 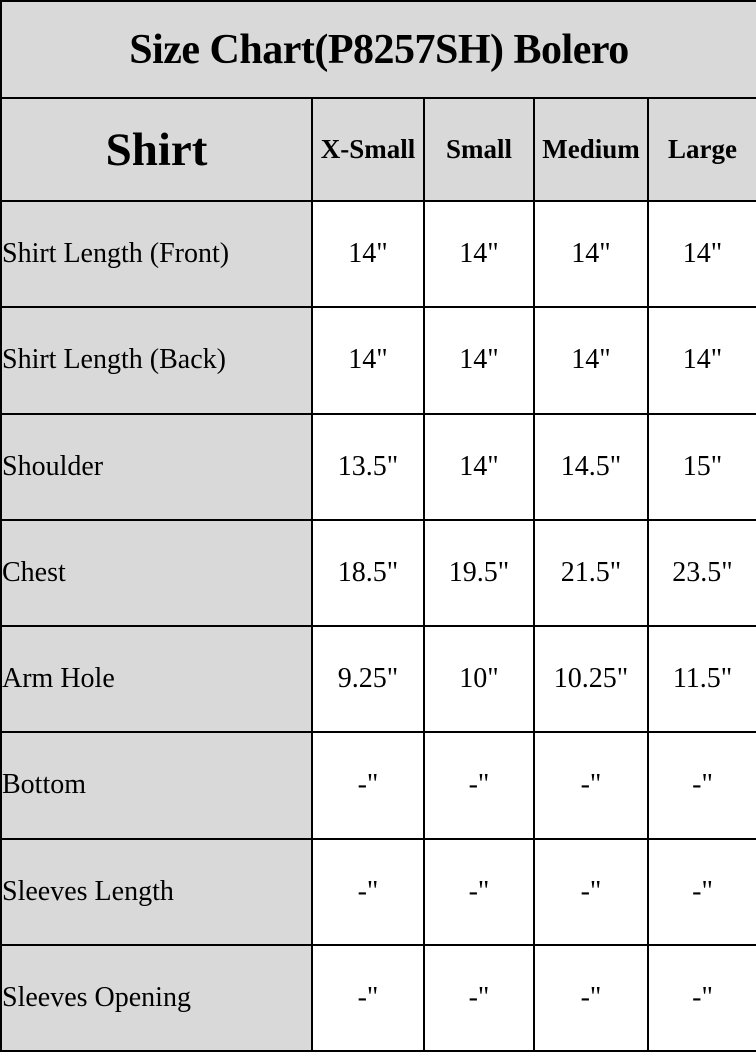 I want to click on table-row: Chest 18.5" 19.5" 21.5" 23.5", so click(x=378, y=573).